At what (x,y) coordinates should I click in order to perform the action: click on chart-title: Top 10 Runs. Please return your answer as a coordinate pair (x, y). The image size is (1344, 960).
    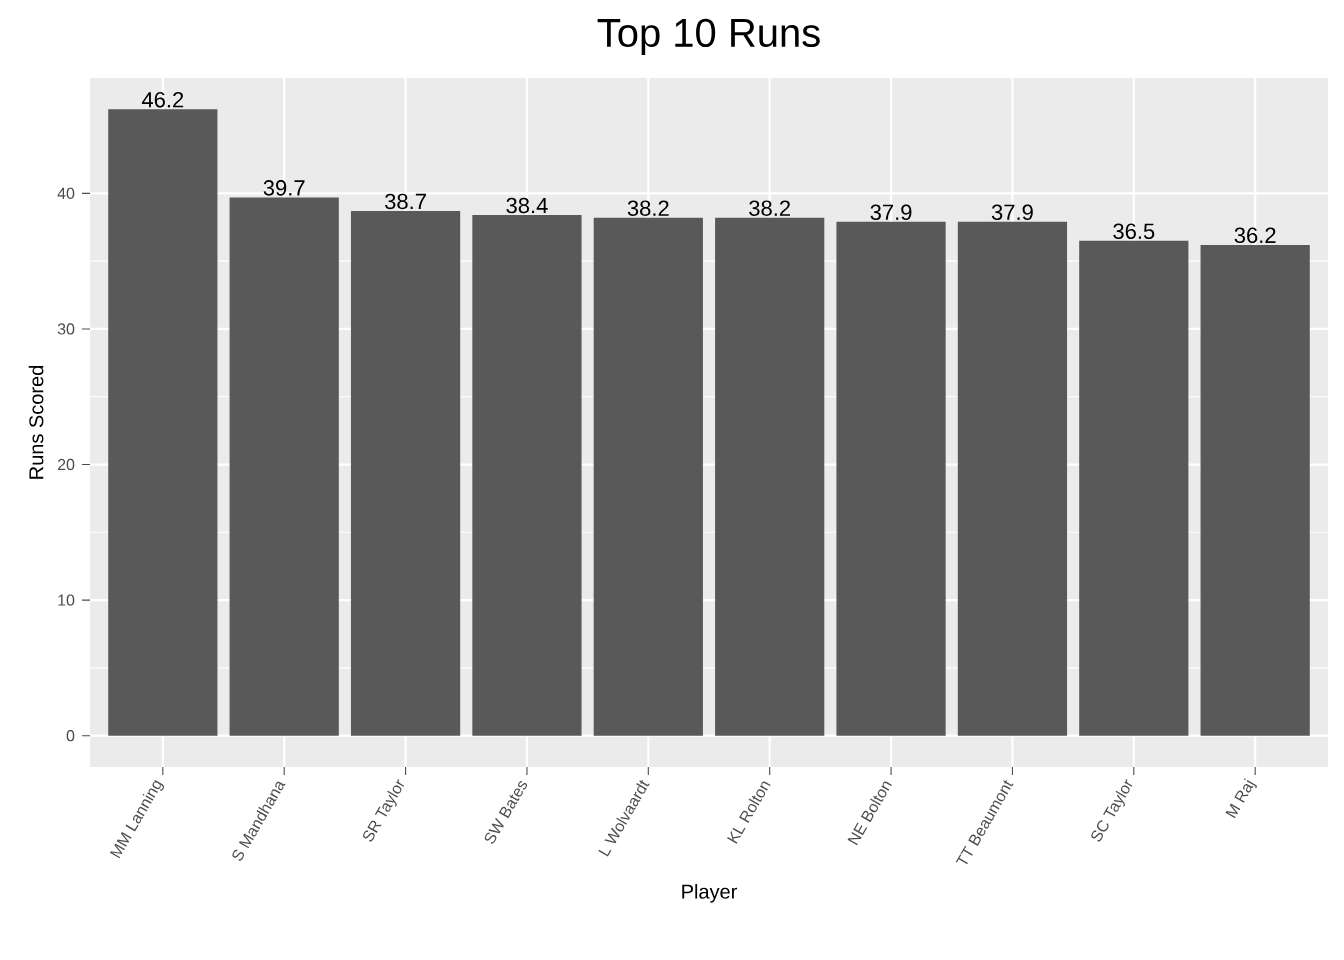
    Looking at the image, I should click on (708, 36).